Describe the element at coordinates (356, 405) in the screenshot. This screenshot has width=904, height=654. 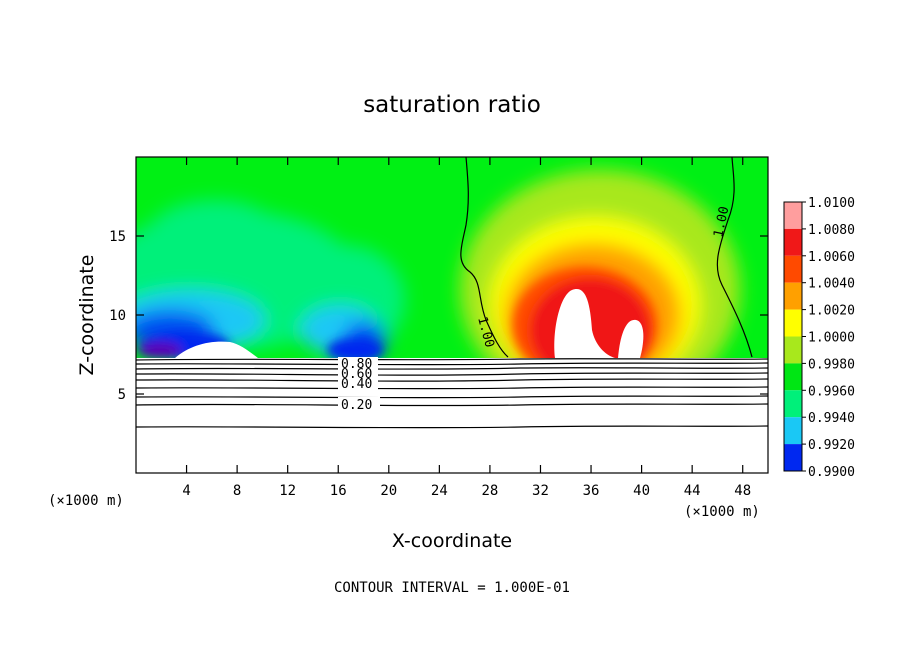
I see `contour-label: 0.20` at that location.